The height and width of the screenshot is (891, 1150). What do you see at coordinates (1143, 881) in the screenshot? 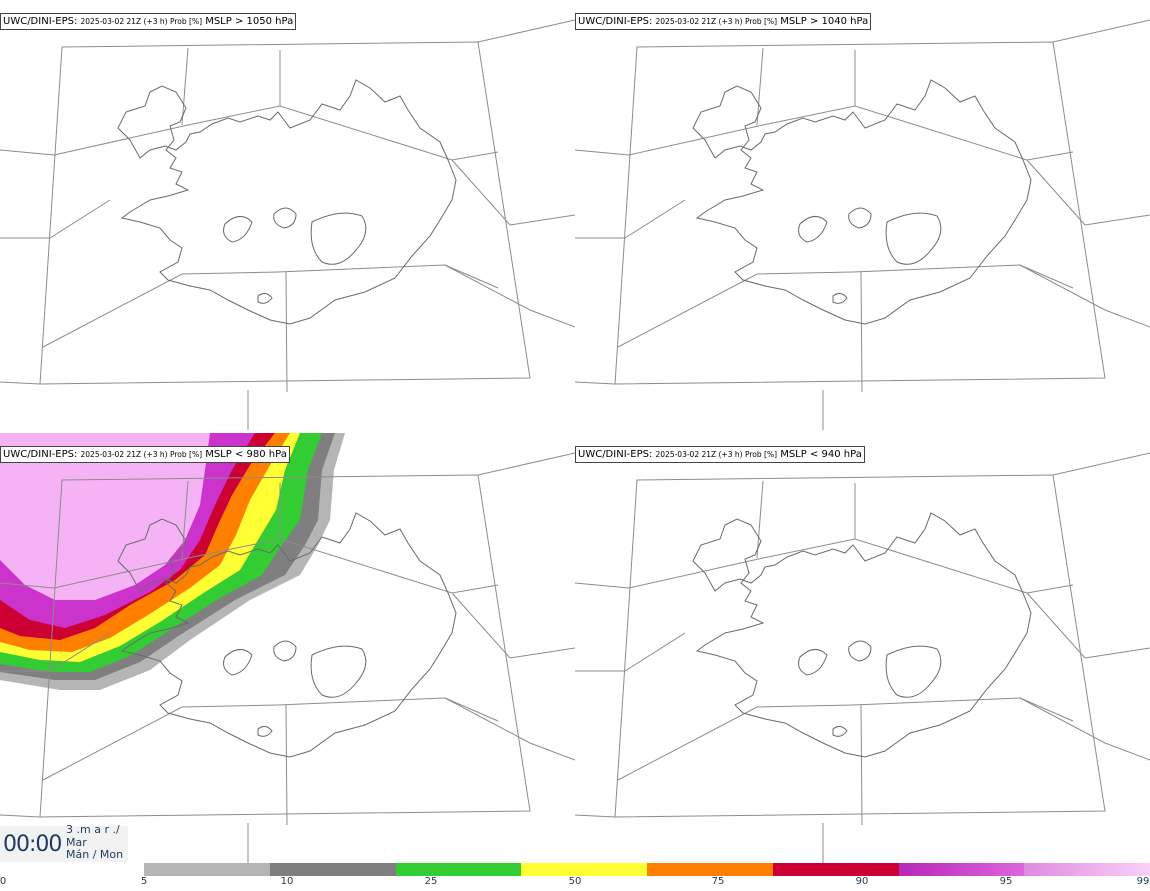
I see `colorbar-tick-label: 99` at bounding box center [1143, 881].